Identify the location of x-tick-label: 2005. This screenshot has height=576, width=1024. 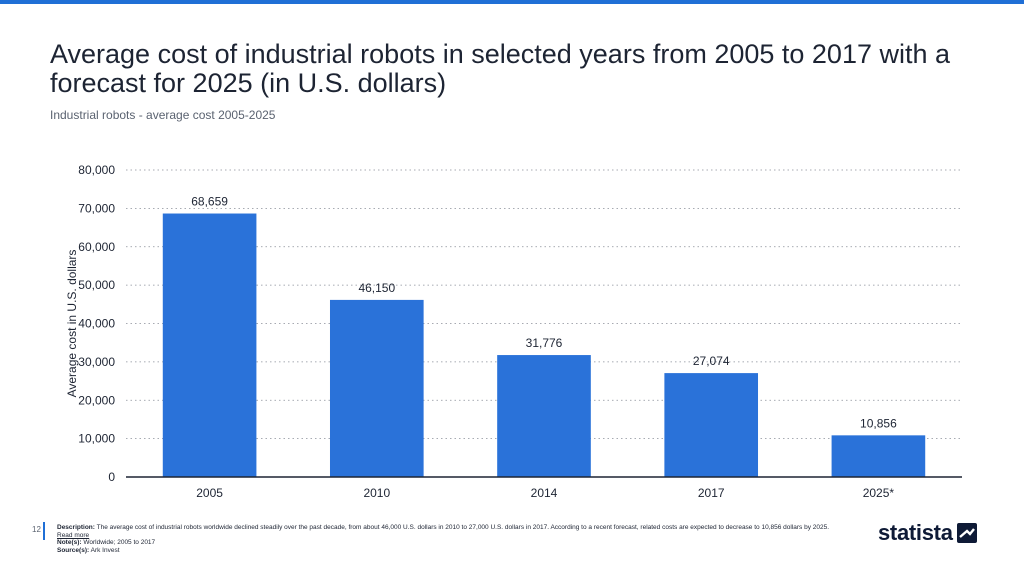
(209, 493).